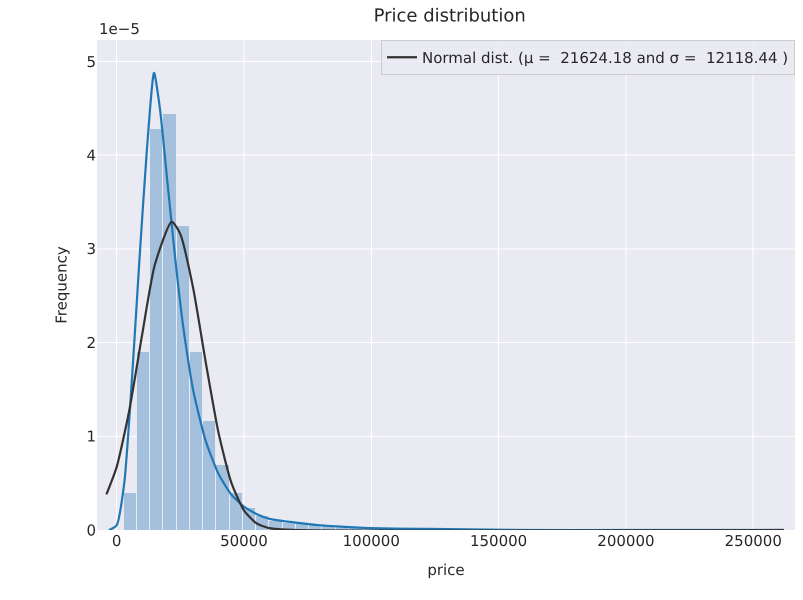  Describe the element at coordinates (91, 343) in the screenshot. I see `y-tick-label: 2` at that location.